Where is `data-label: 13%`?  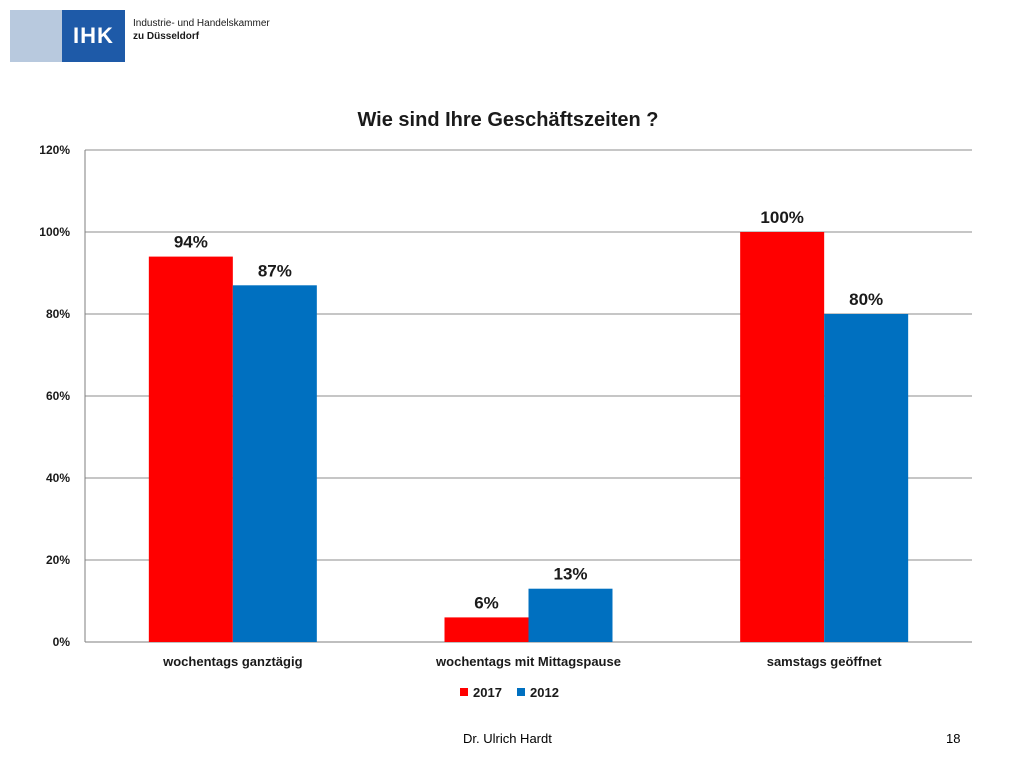
data-label: 13% is located at coordinates (570, 574).